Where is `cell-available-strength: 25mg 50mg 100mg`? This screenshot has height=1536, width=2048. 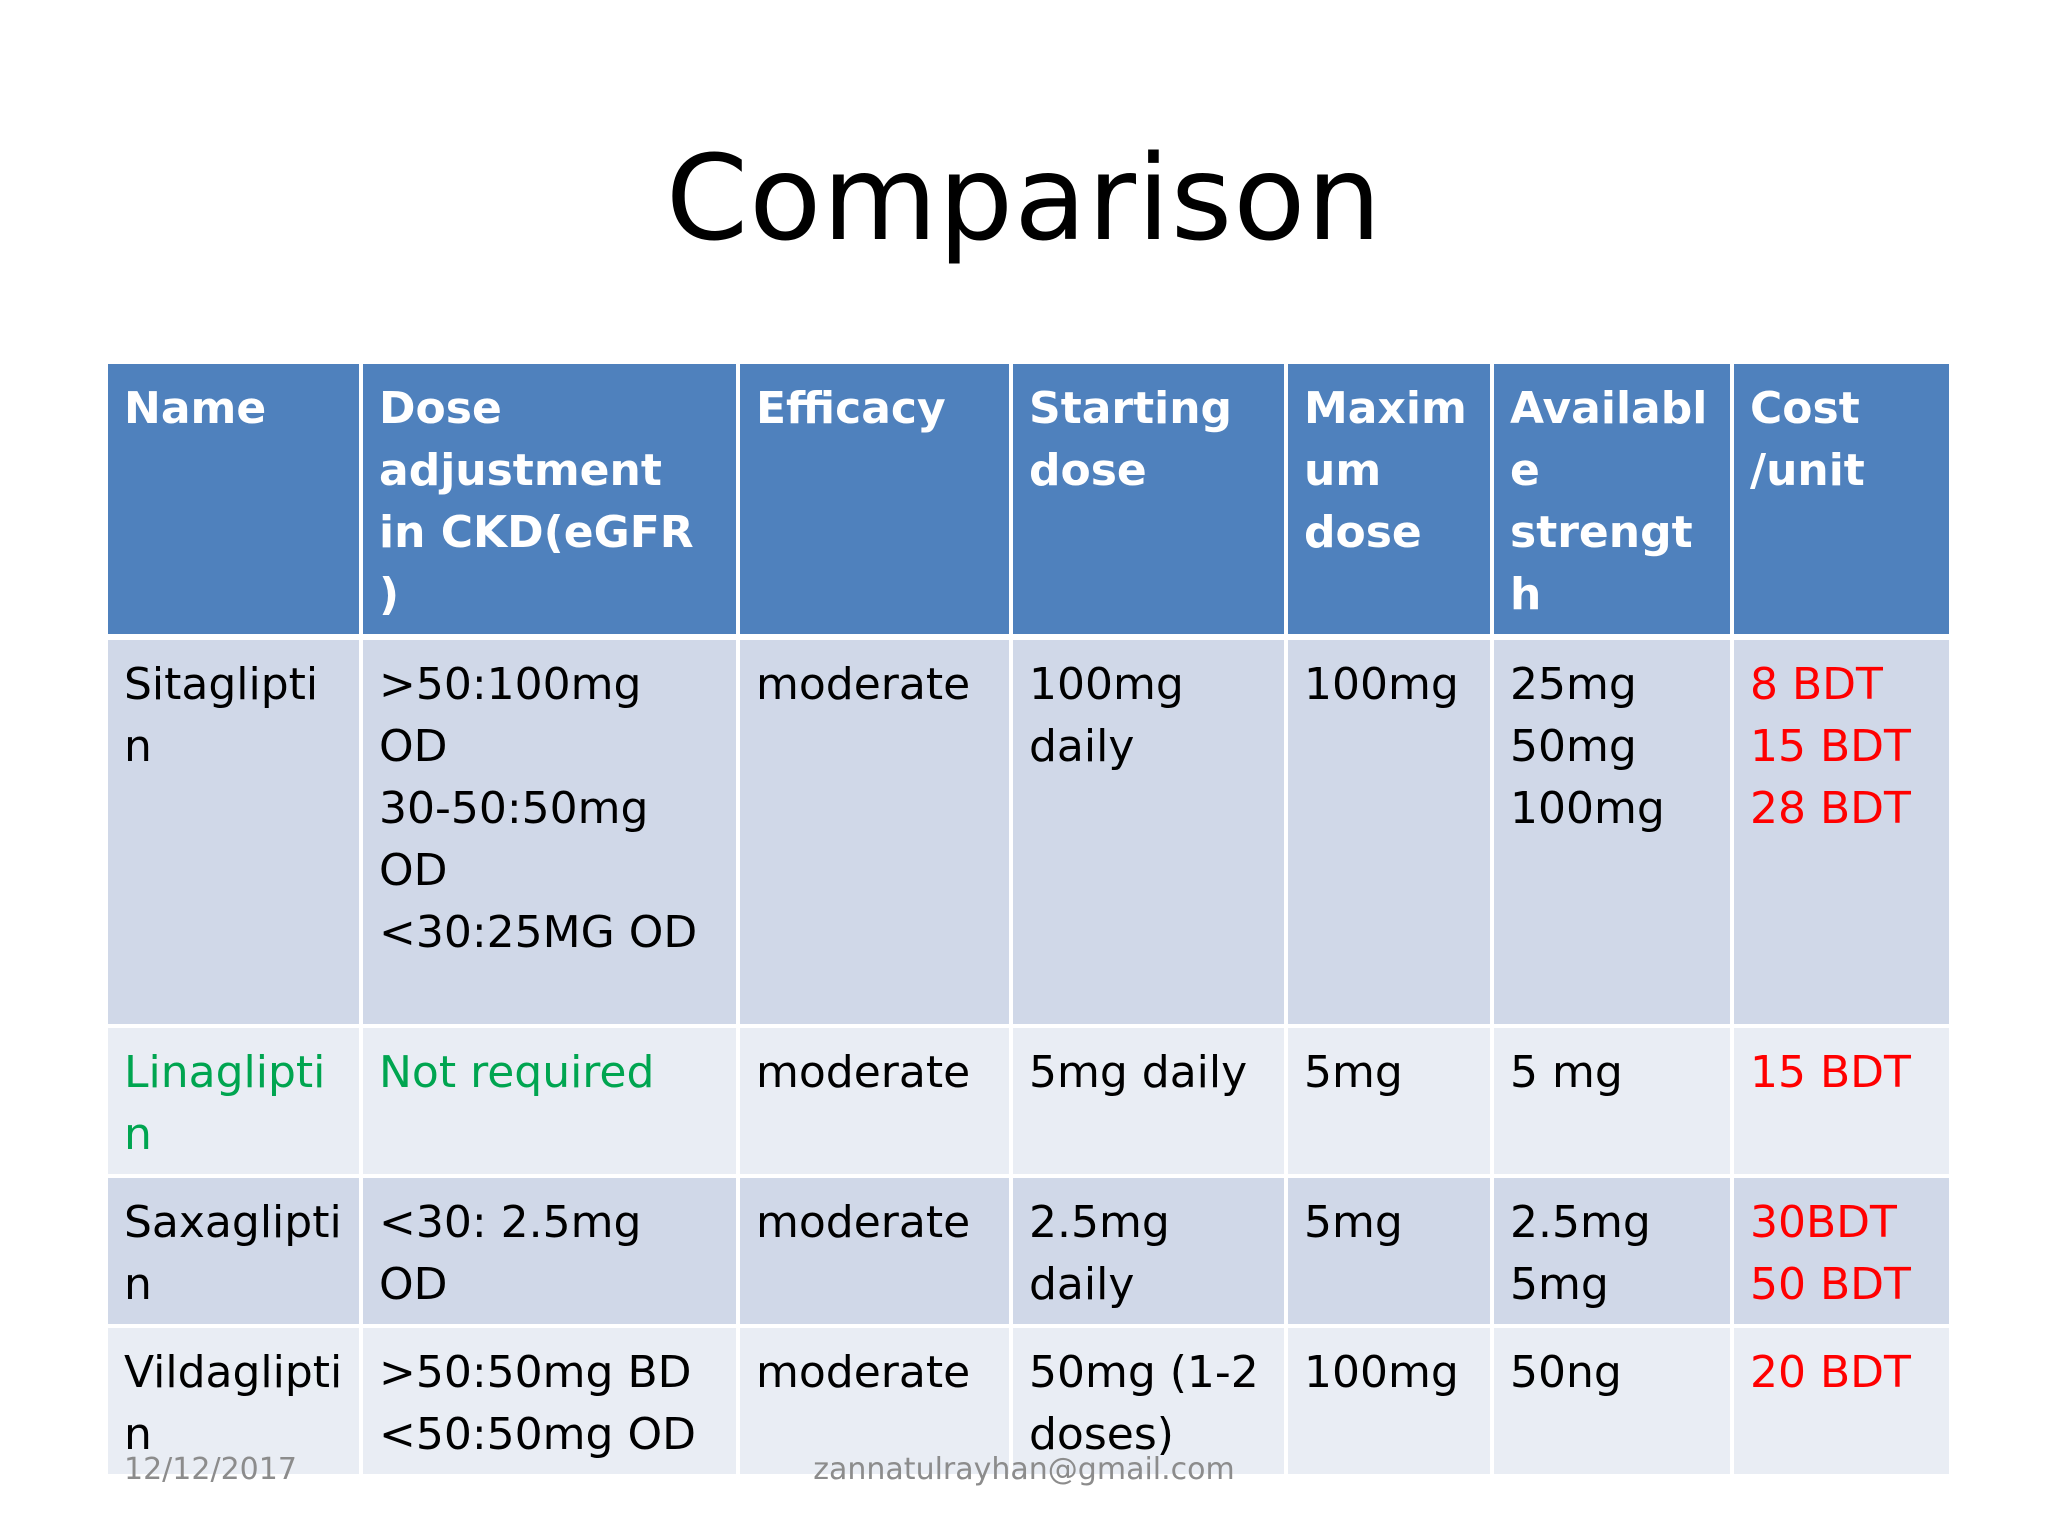
cell-available-strength: 25mg 50mg 100mg is located at coordinates (1612, 831).